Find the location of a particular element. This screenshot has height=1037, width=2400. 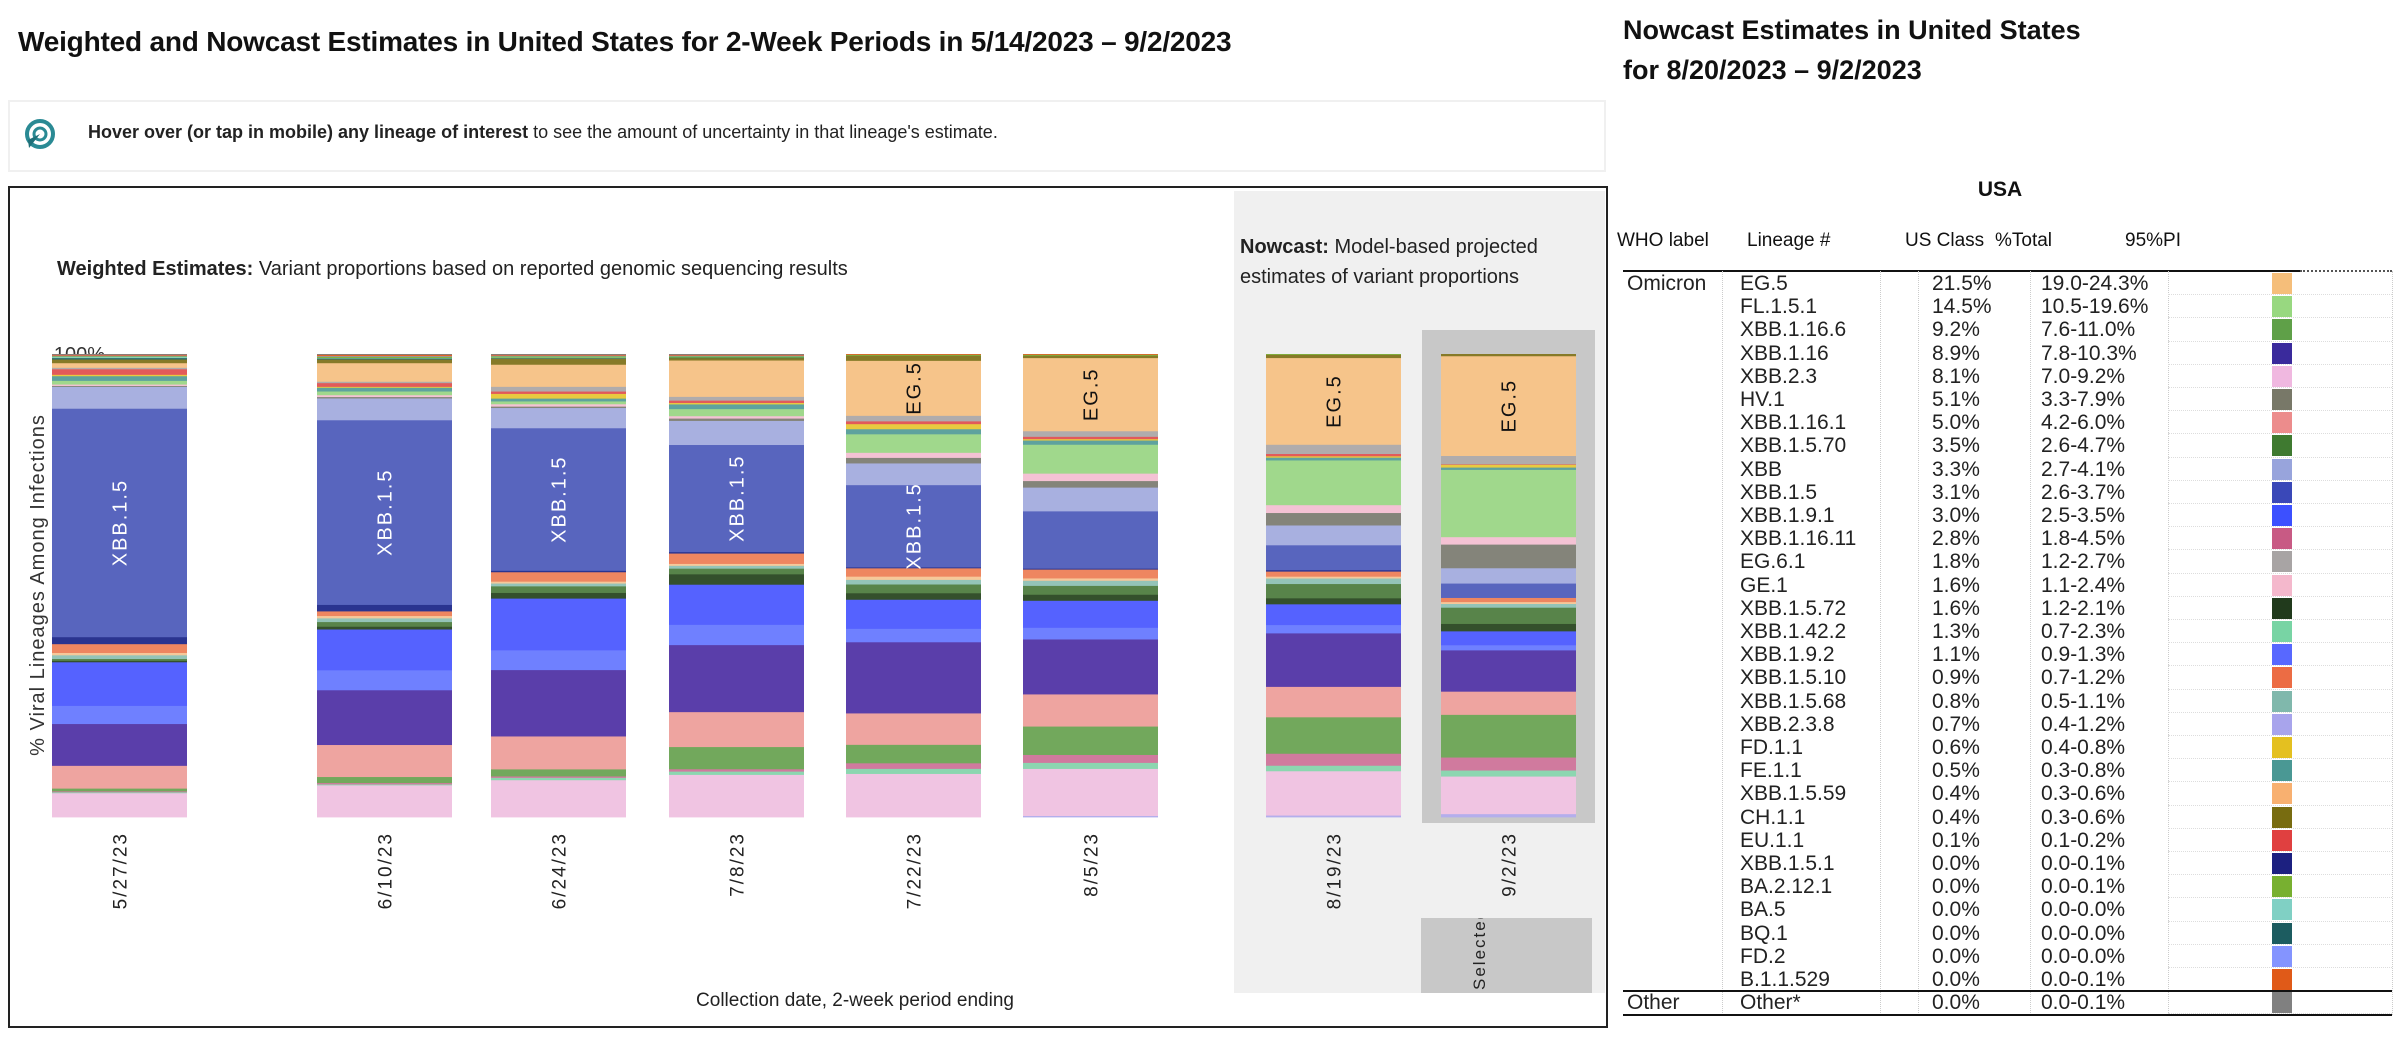

table-row: BA.5 0.0% 0.0-0.0% is located at coordinates (2003, 910).